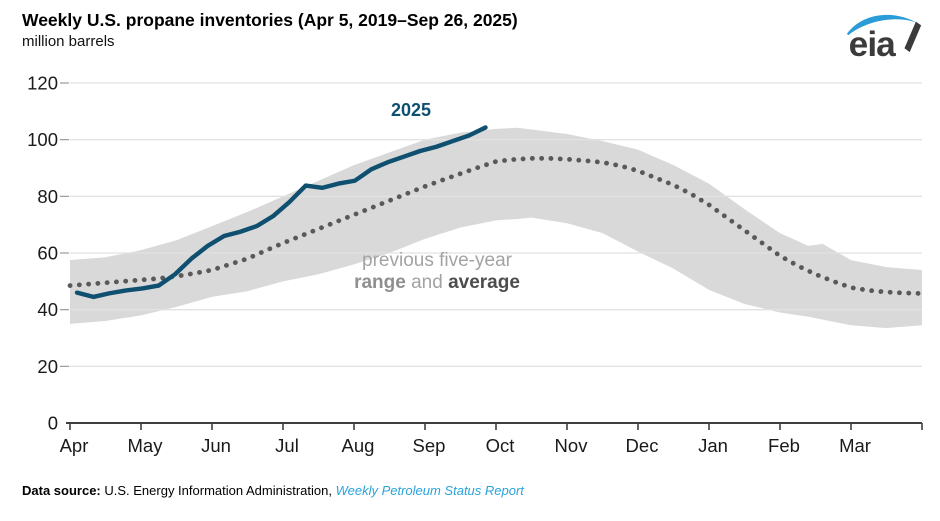  I want to click on x-tick-label: Aug, so click(358, 445).